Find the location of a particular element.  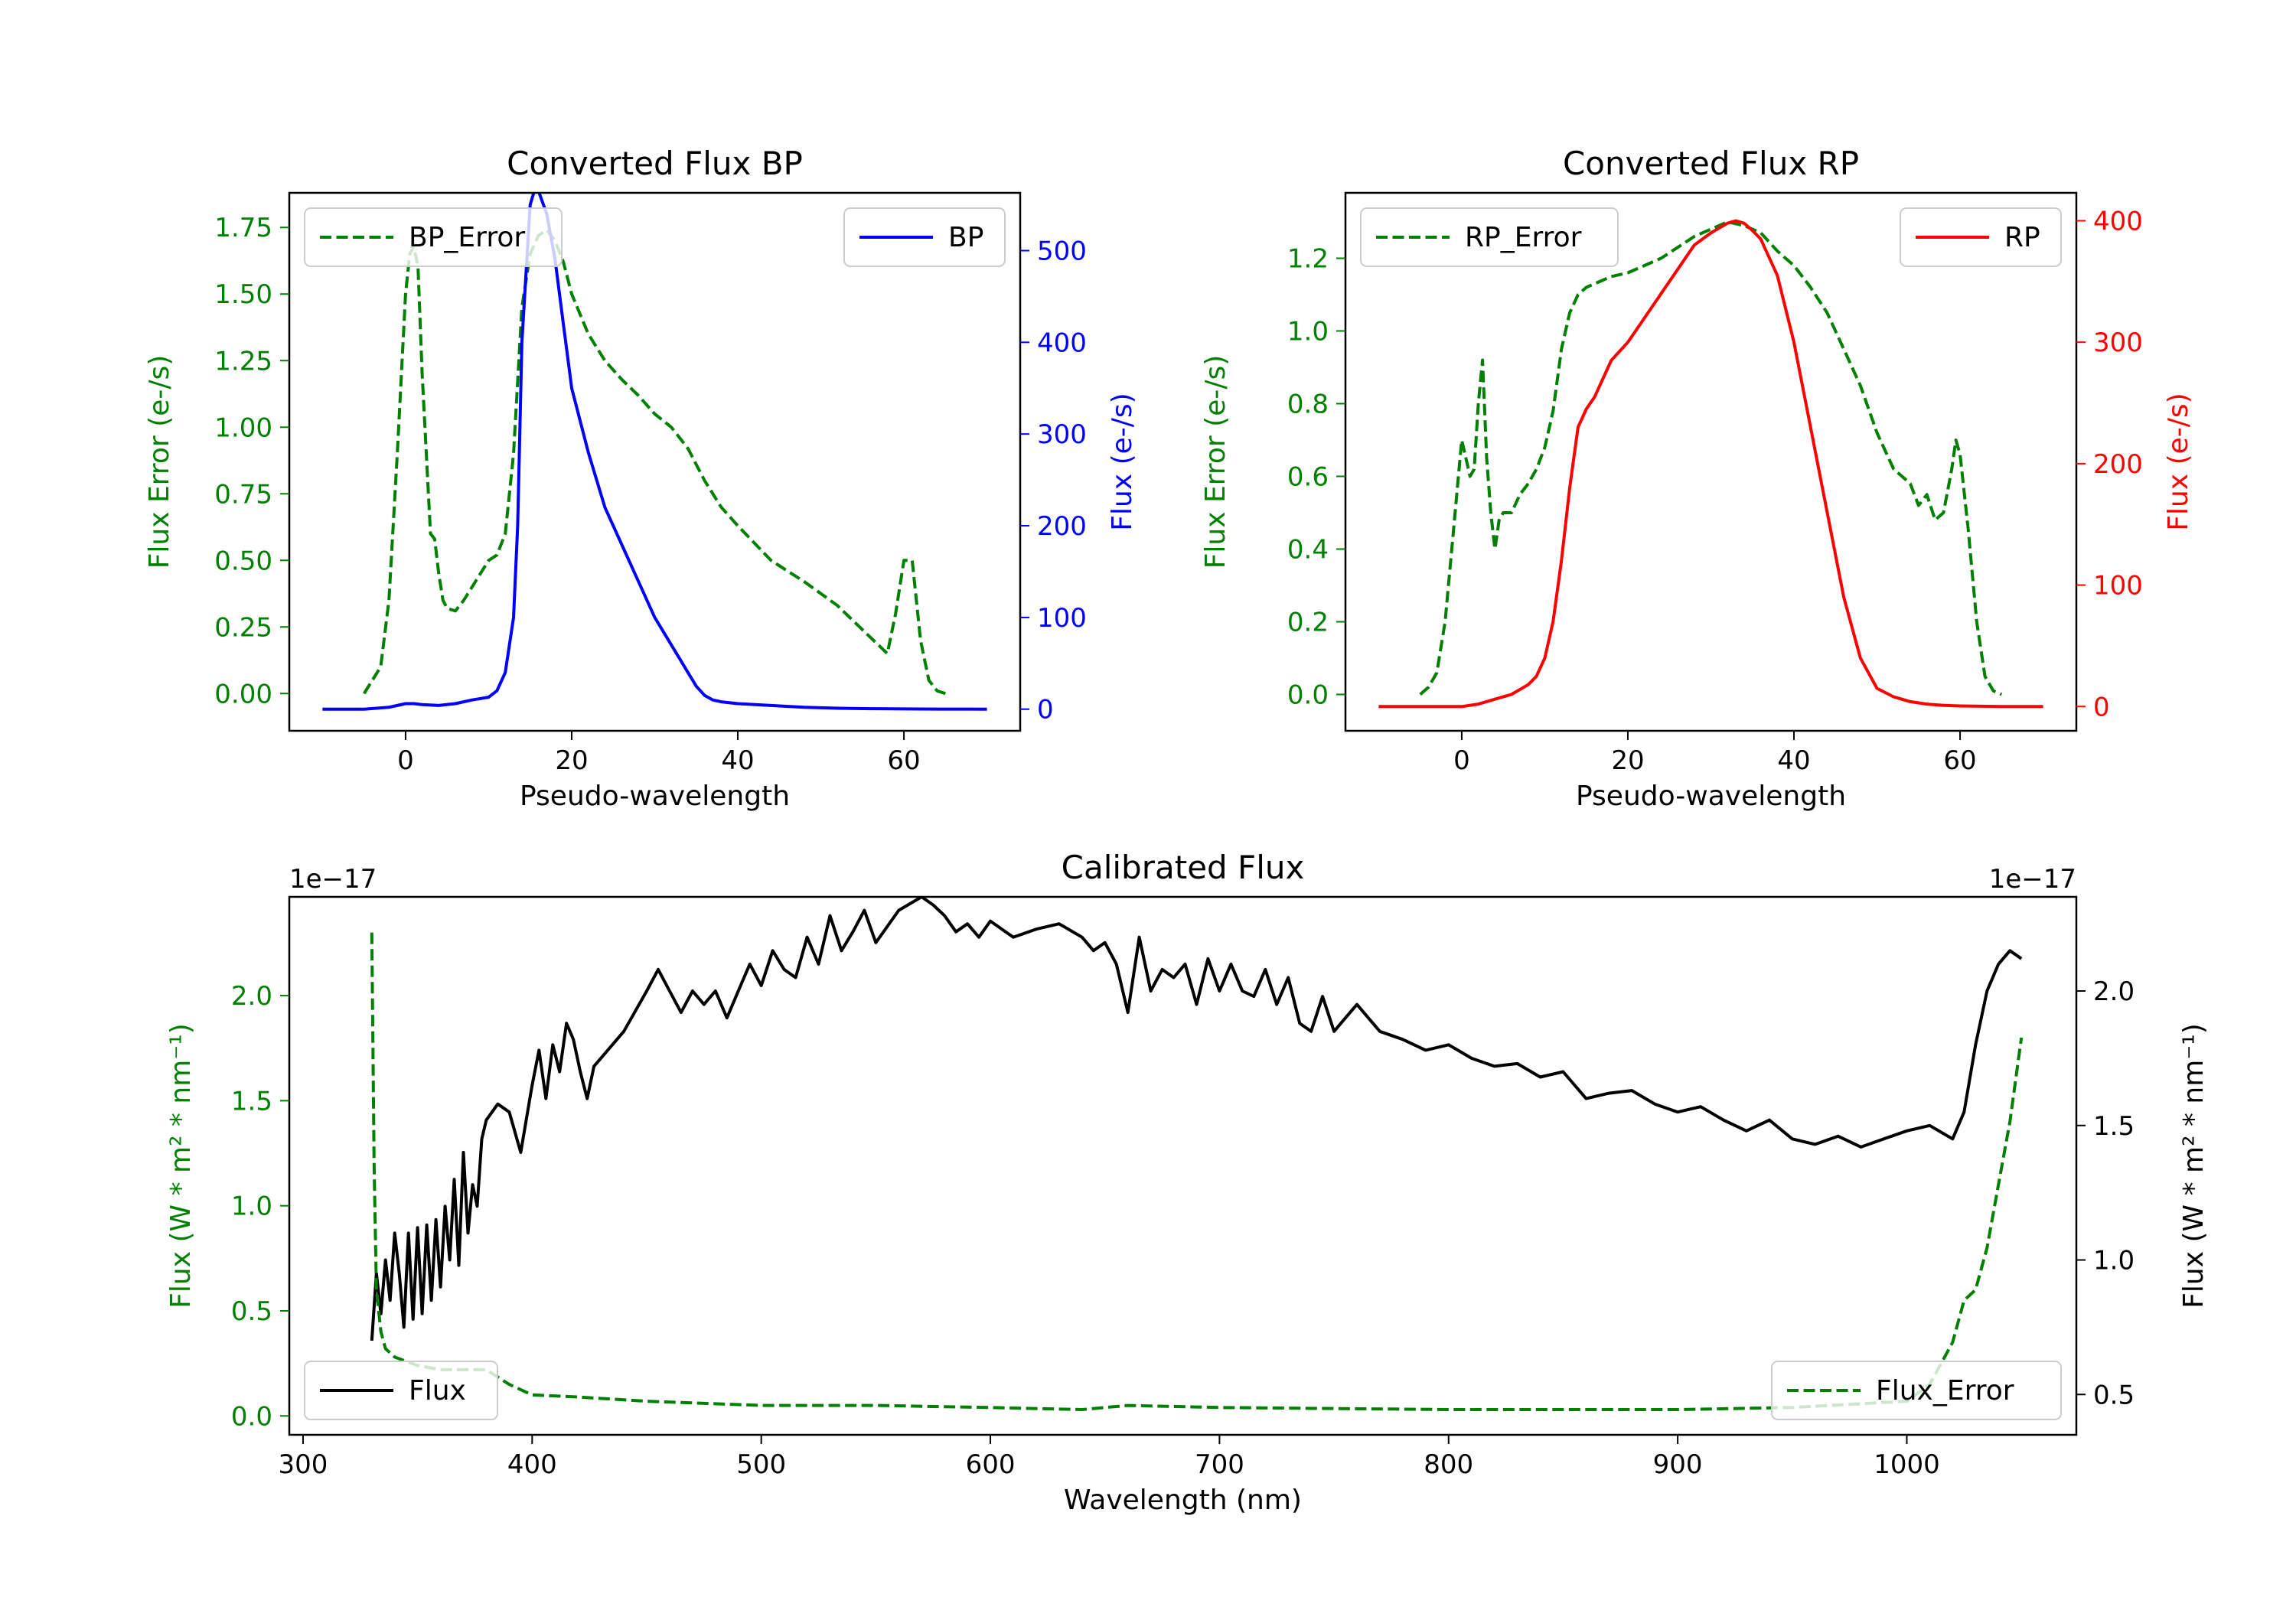

x-tick-label: 800 is located at coordinates (1448, 1464).